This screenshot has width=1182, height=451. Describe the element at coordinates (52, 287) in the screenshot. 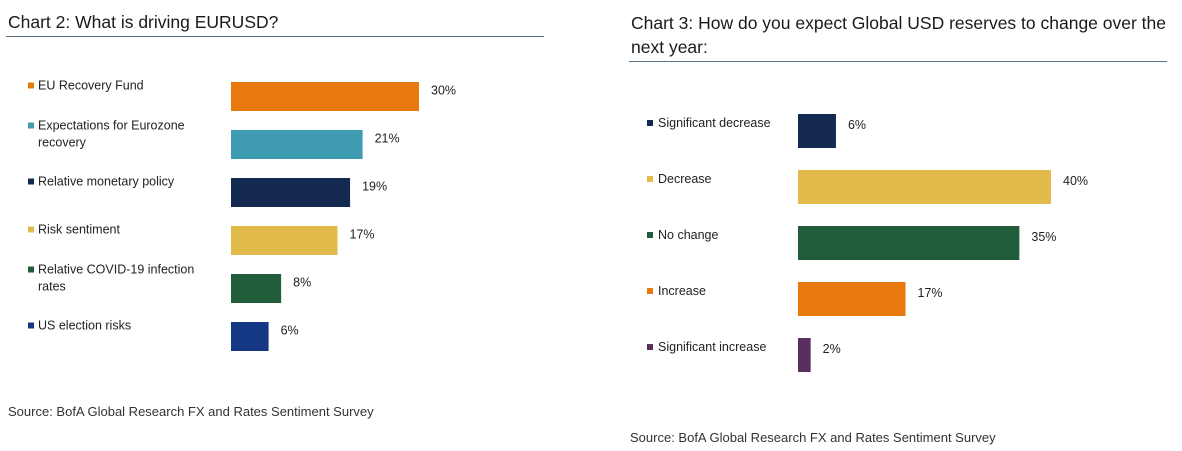

I see `category-label-line: rates` at that location.